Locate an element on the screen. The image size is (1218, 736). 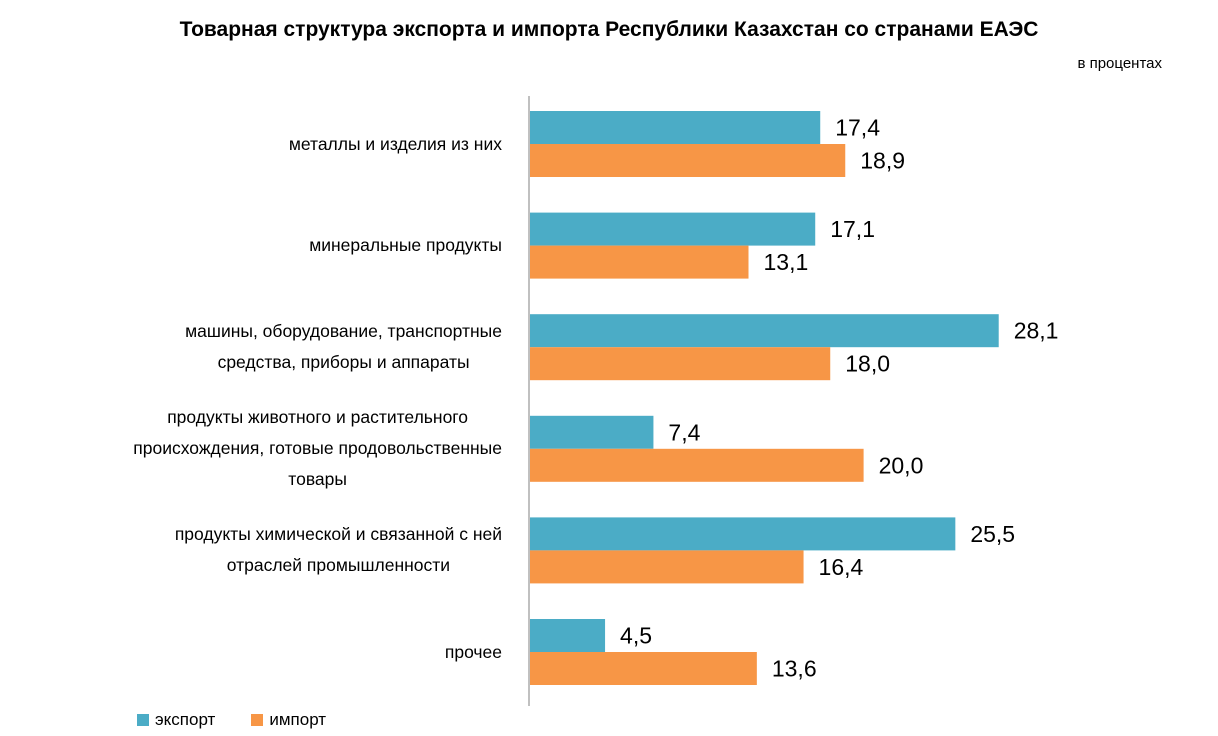
category-label-line: минеральные продукты is located at coordinates (405, 245).